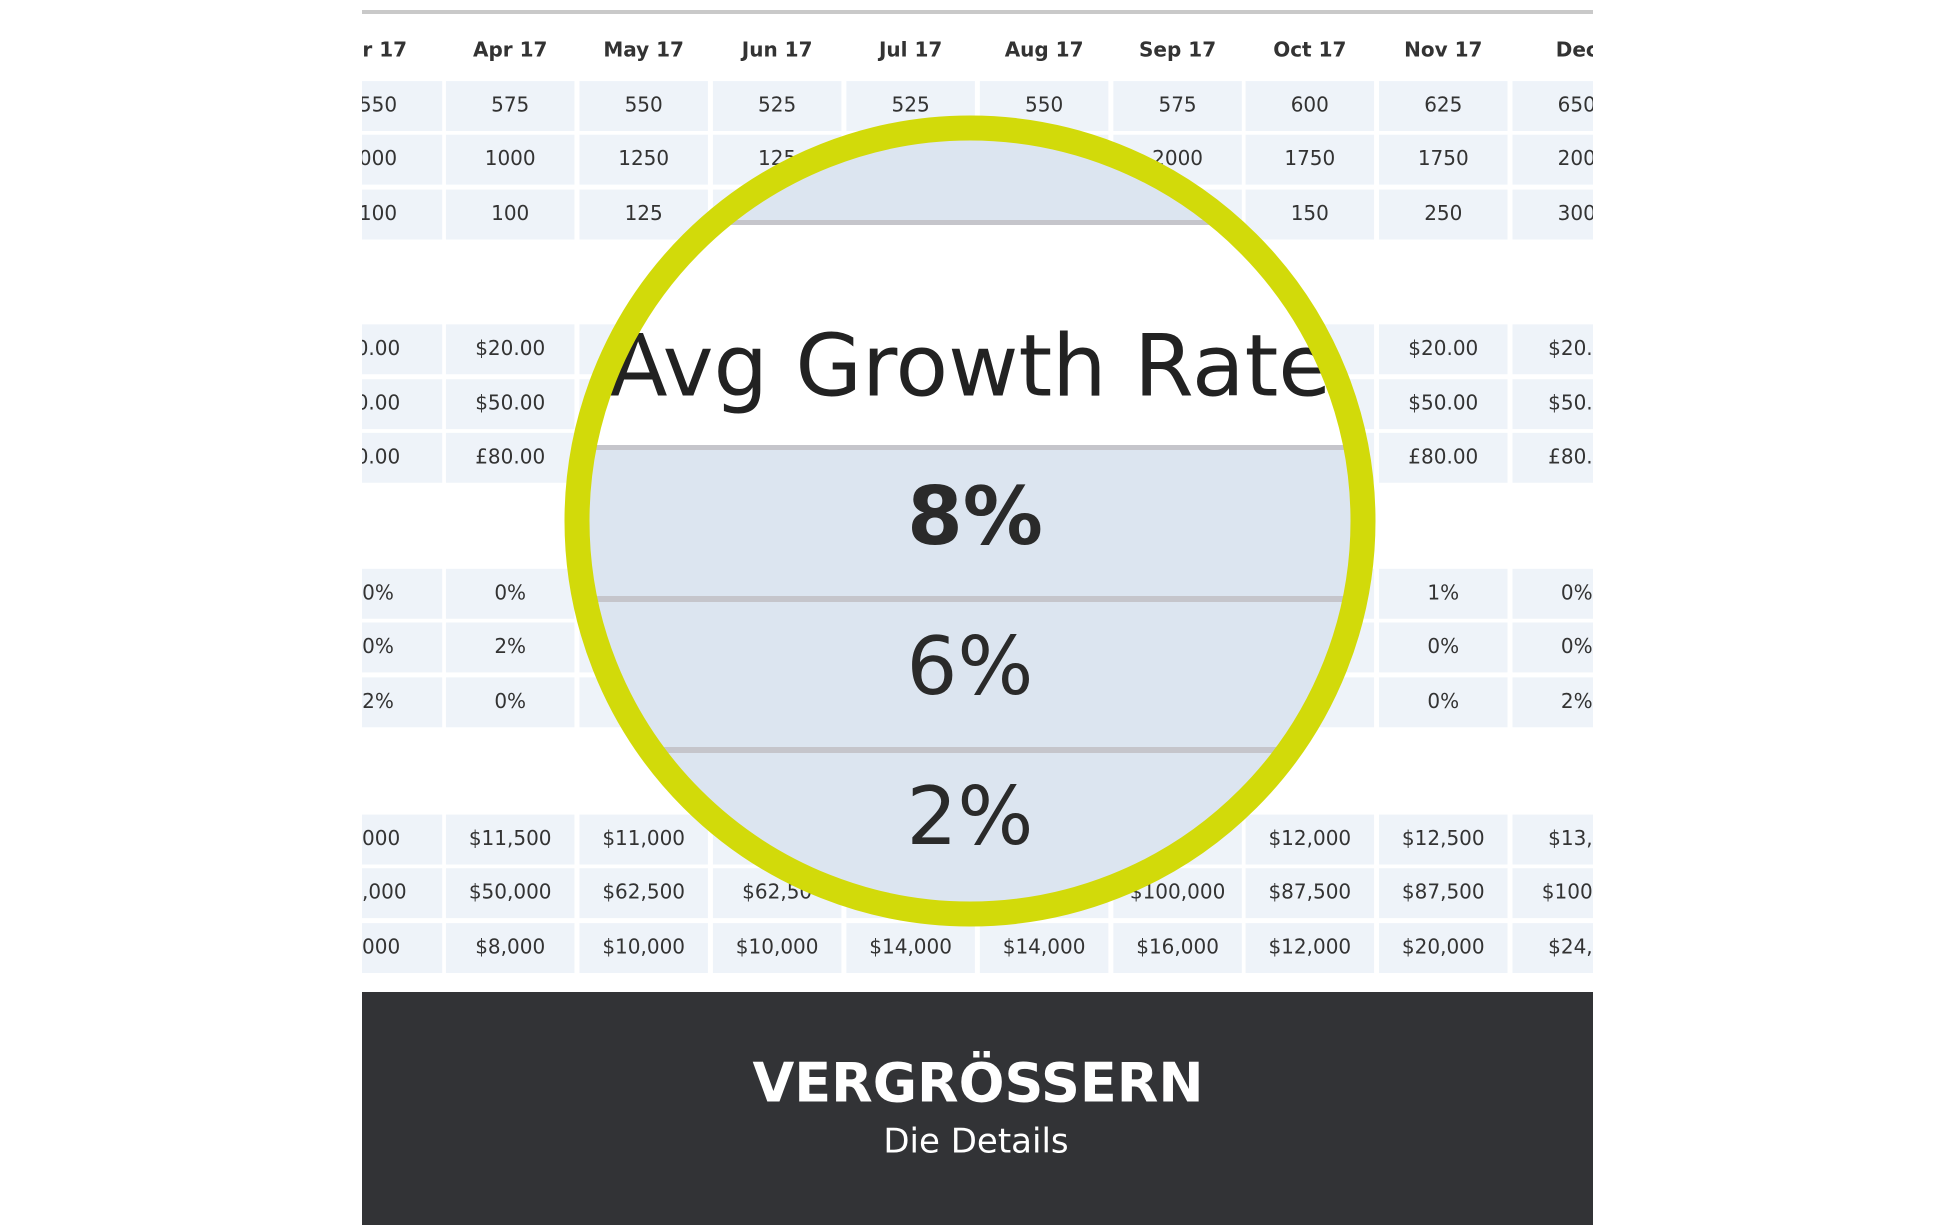 Image resolution: width=1946 pixels, height=1225 pixels. What do you see at coordinates (378, 158) in the screenshot?
I see `cell-text: 000` at bounding box center [378, 158].